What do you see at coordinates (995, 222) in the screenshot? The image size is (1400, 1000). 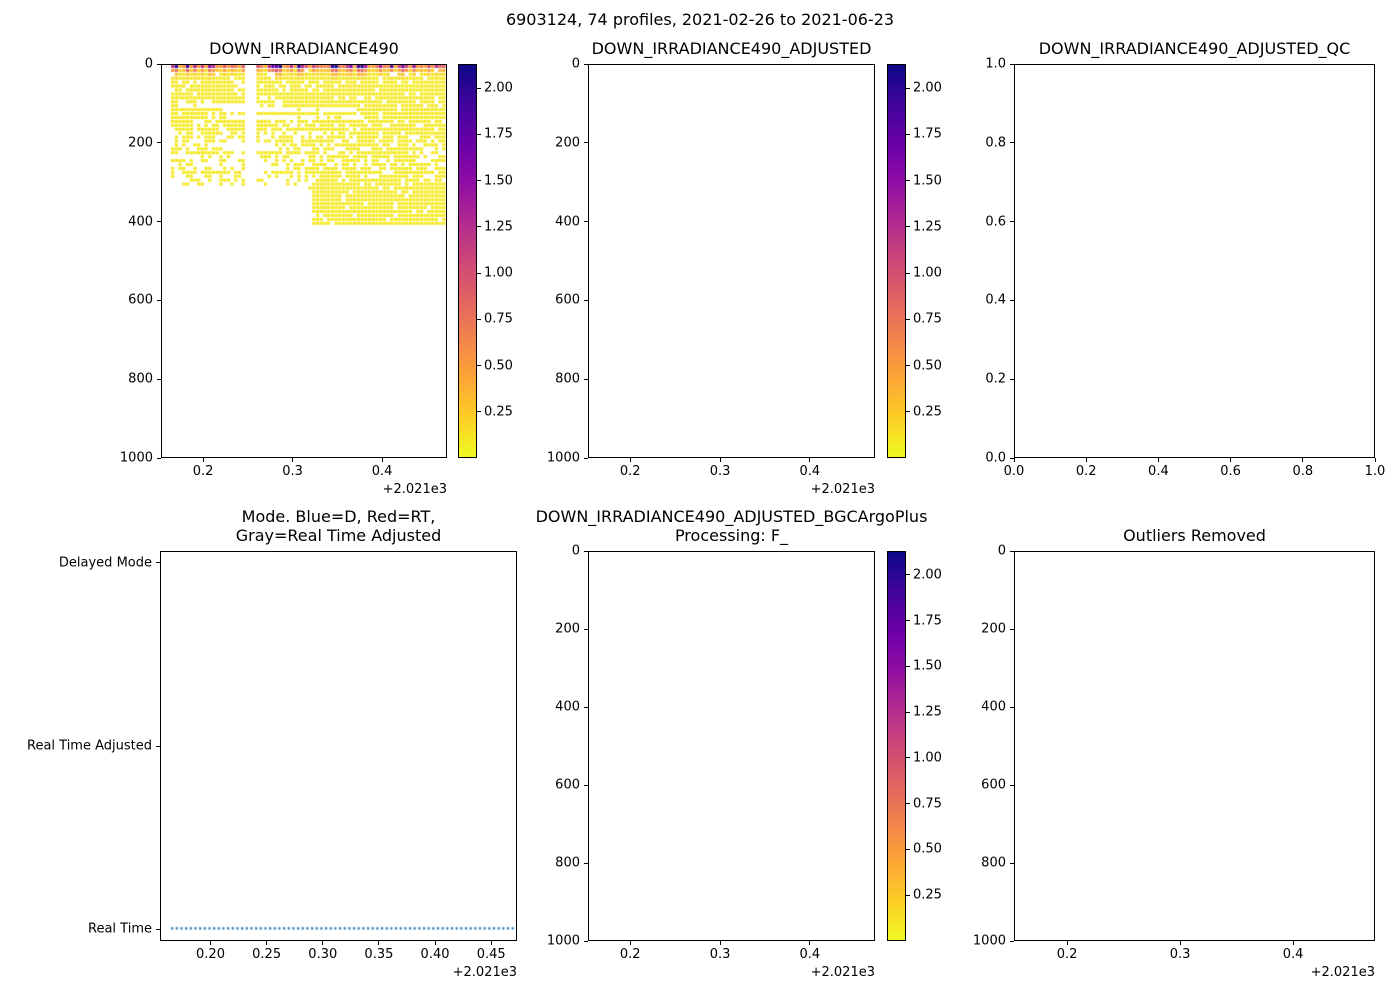 I see `y-tick-label: 0.6` at bounding box center [995, 222].